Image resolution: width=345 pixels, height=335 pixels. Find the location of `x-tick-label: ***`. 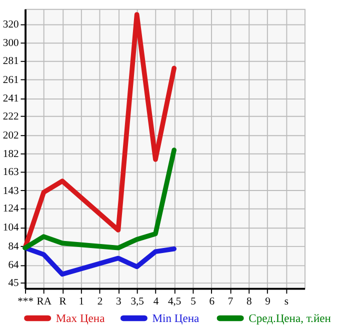

x-tick-label: *** is located at coordinates (26, 302).